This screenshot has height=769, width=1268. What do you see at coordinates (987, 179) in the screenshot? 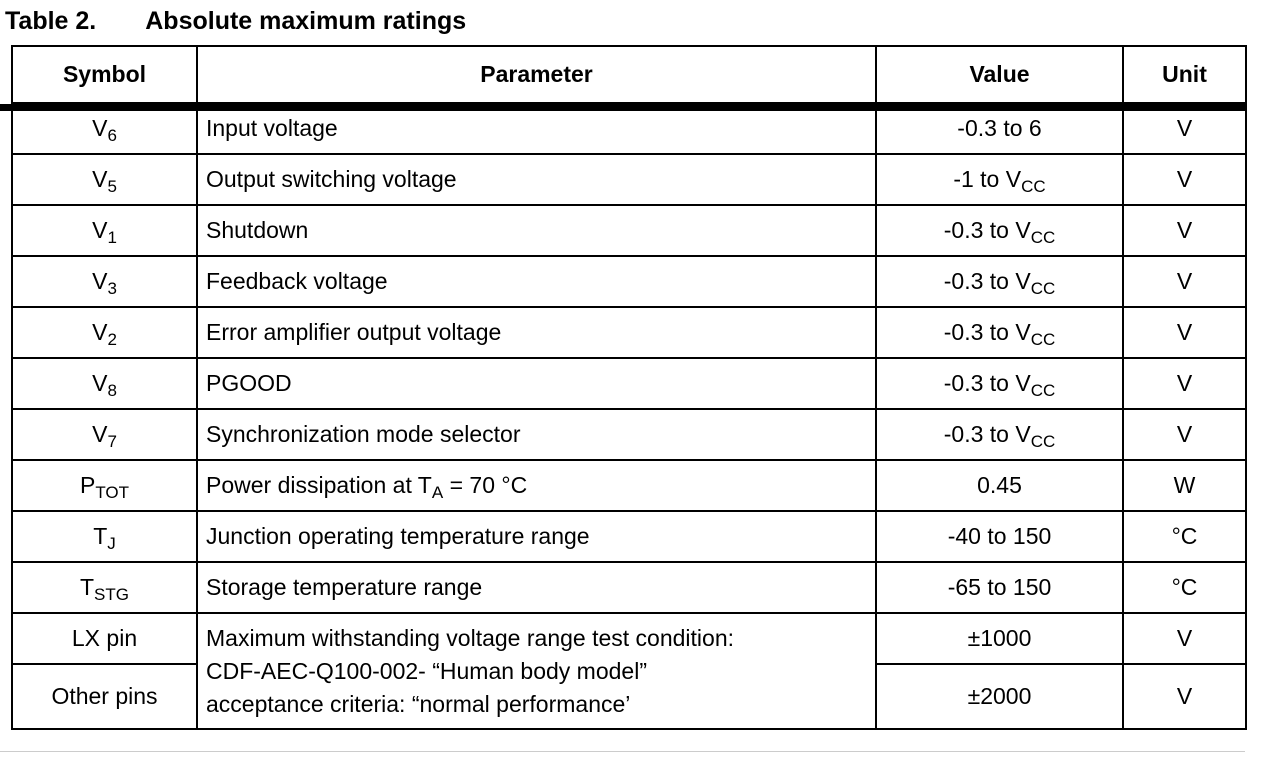
I see `value-text: -1 to V` at bounding box center [987, 179].